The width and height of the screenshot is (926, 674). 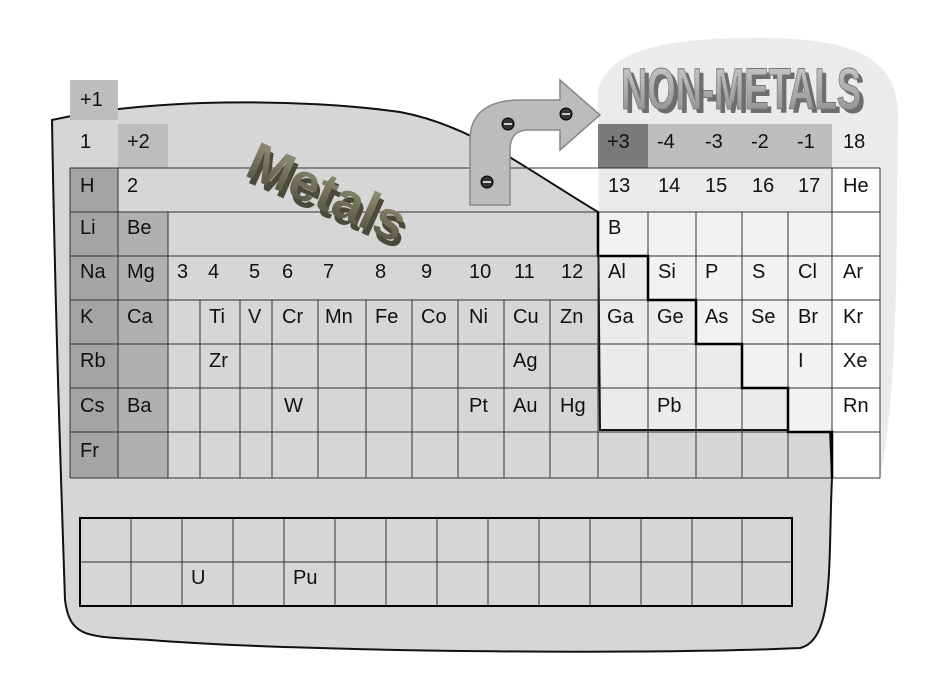 What do you see at coordinates (669, 186) in the screenshot?
I see `group-number: 14` at bounding box center [669, 186].